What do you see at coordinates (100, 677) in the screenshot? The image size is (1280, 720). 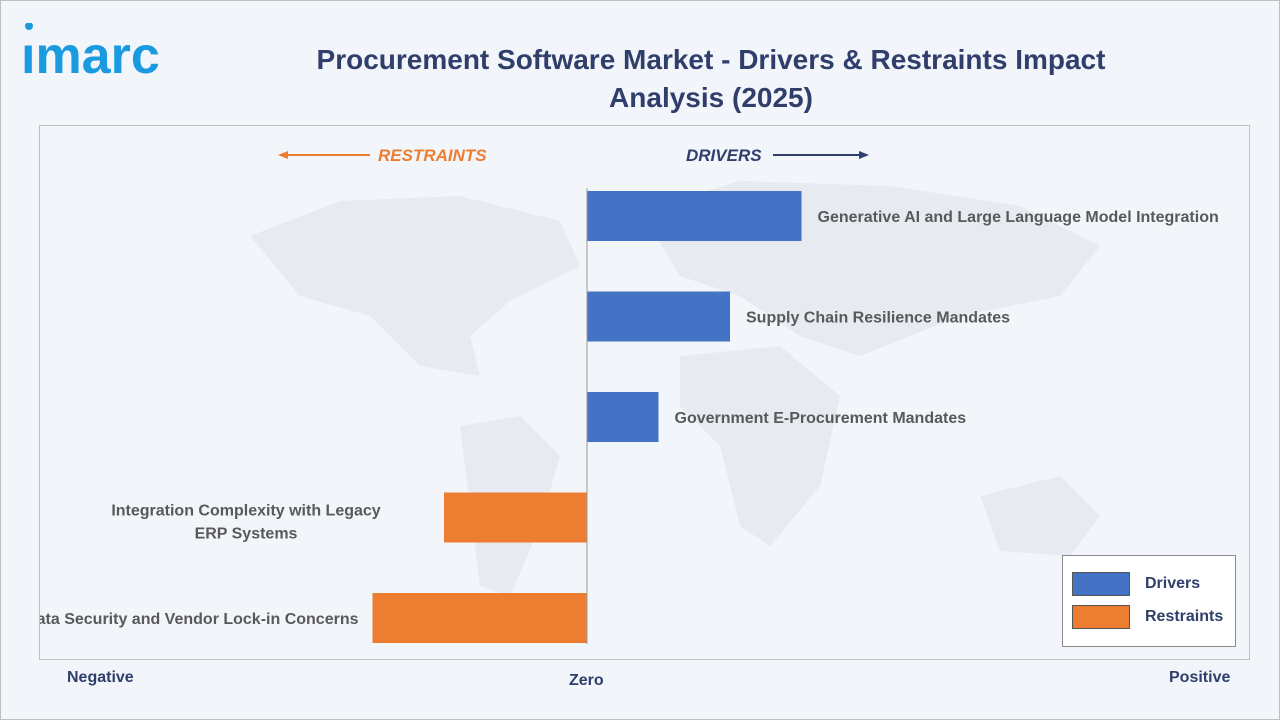 I see `axis-label-negative: Negative` at bounding box center [100, 677].